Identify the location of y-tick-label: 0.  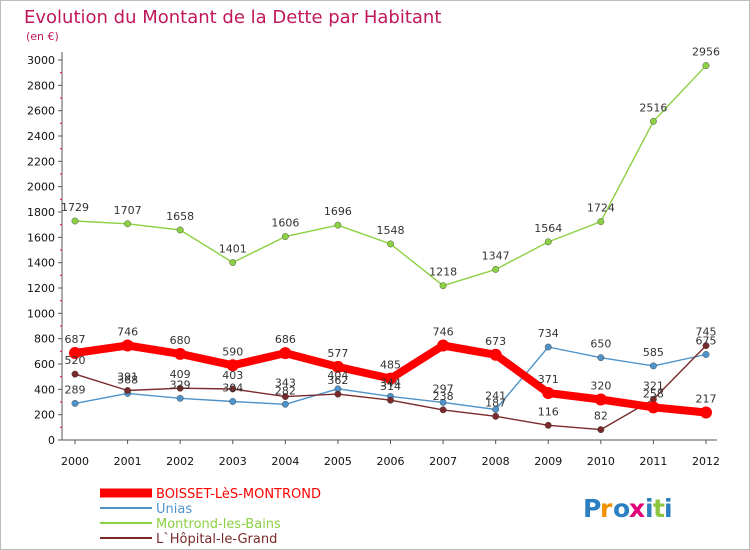
(51, 440).